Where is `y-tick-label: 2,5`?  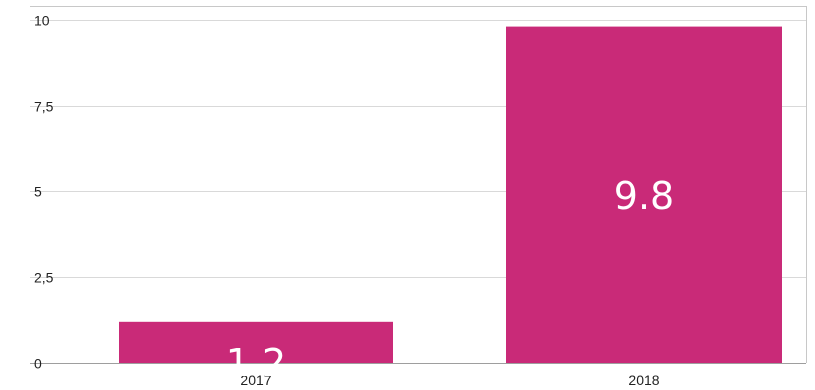 y-tick-label: 2,5 is located at coordinates (44, 278).